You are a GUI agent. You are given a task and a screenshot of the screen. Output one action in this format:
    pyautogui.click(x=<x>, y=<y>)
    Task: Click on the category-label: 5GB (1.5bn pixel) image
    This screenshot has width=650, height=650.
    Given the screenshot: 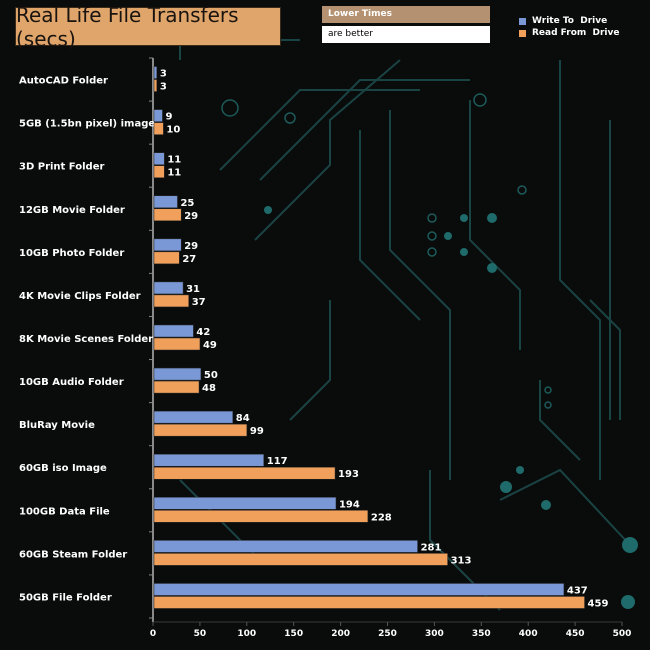 What is the action you would take?
    pyautogui.click(x=87, y=124)
    